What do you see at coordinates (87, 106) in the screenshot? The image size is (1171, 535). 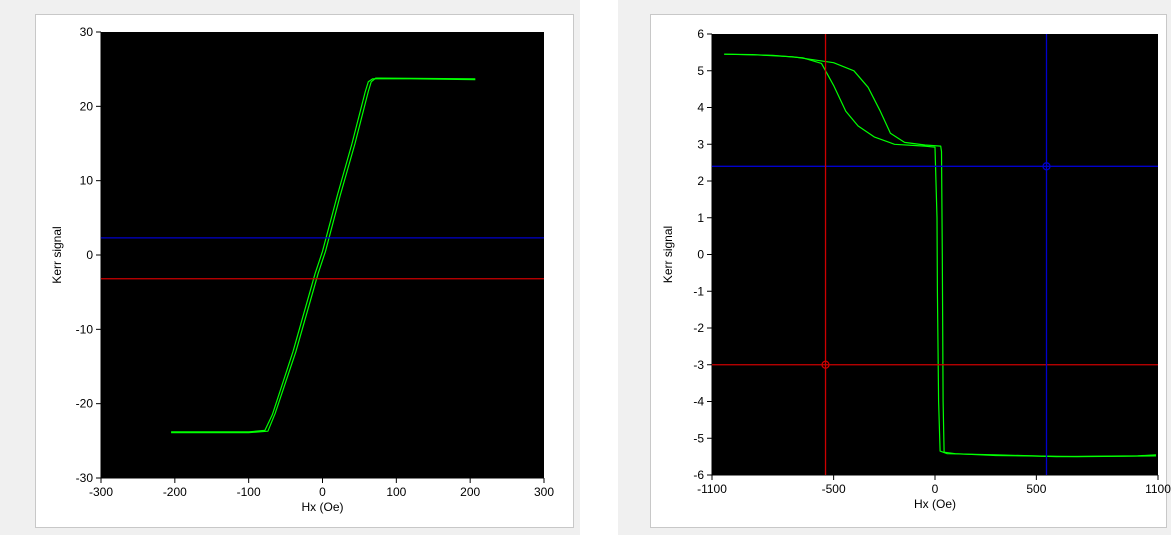 I see `chart0-y-tick-label: 20` at bounding box center [87, 106].